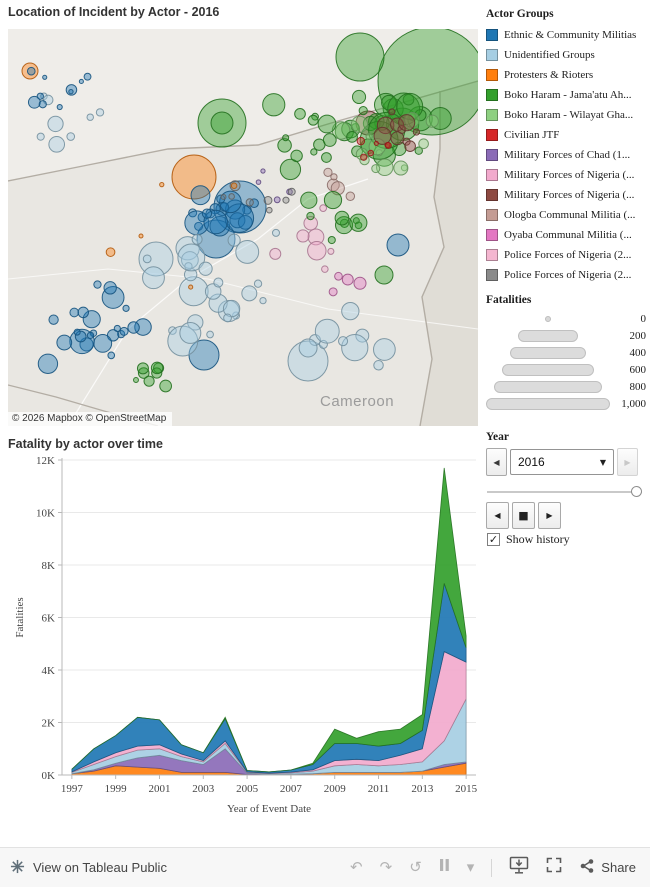 The width and height of the screenshot is (650, 887). Describe the element at coordinates (85, 444) in the screenshot. I see `chart-title: Fatality by actor over time` at that location.